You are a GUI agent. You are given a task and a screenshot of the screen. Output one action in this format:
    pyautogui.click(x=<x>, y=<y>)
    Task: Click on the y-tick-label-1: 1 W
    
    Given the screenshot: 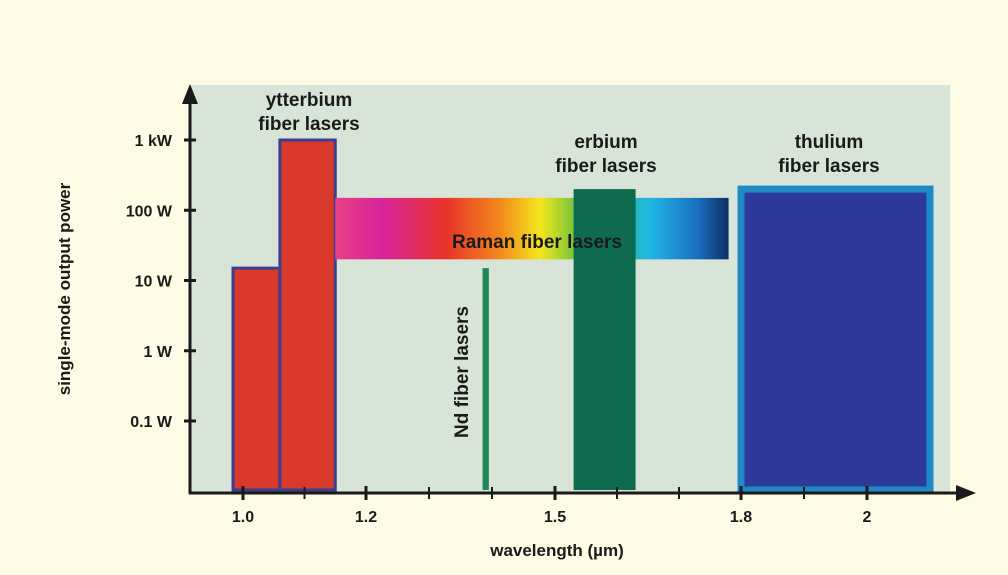 What is the action you would take?
    pyautogui.click(x=158, y=352)
    